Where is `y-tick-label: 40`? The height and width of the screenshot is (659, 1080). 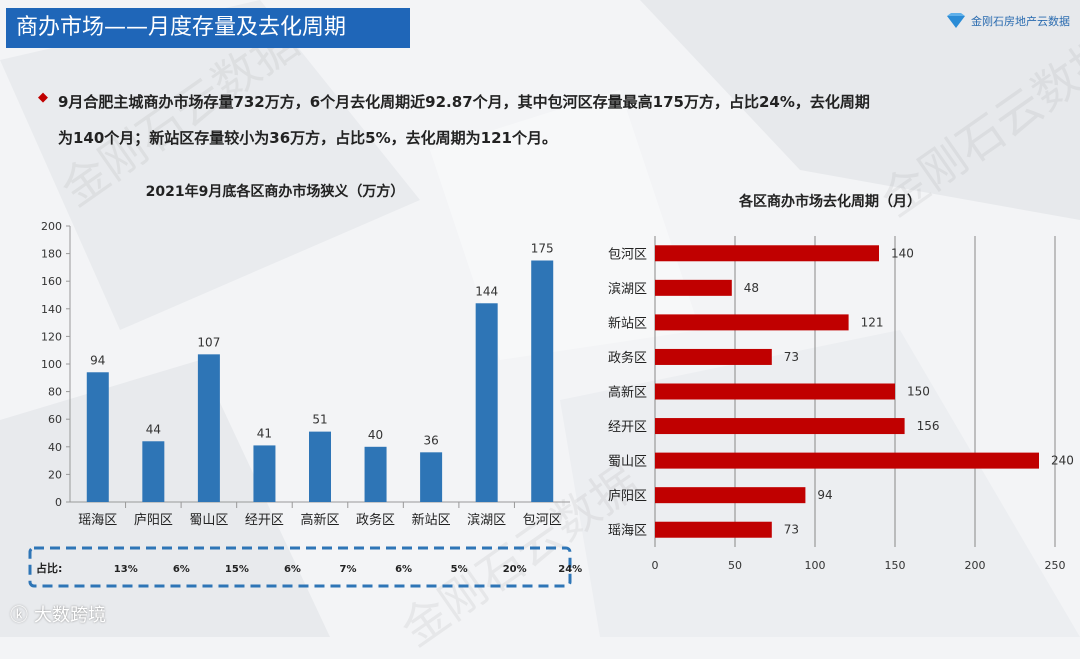 y-tick-label: 40 is located at coordinates (55, 447).